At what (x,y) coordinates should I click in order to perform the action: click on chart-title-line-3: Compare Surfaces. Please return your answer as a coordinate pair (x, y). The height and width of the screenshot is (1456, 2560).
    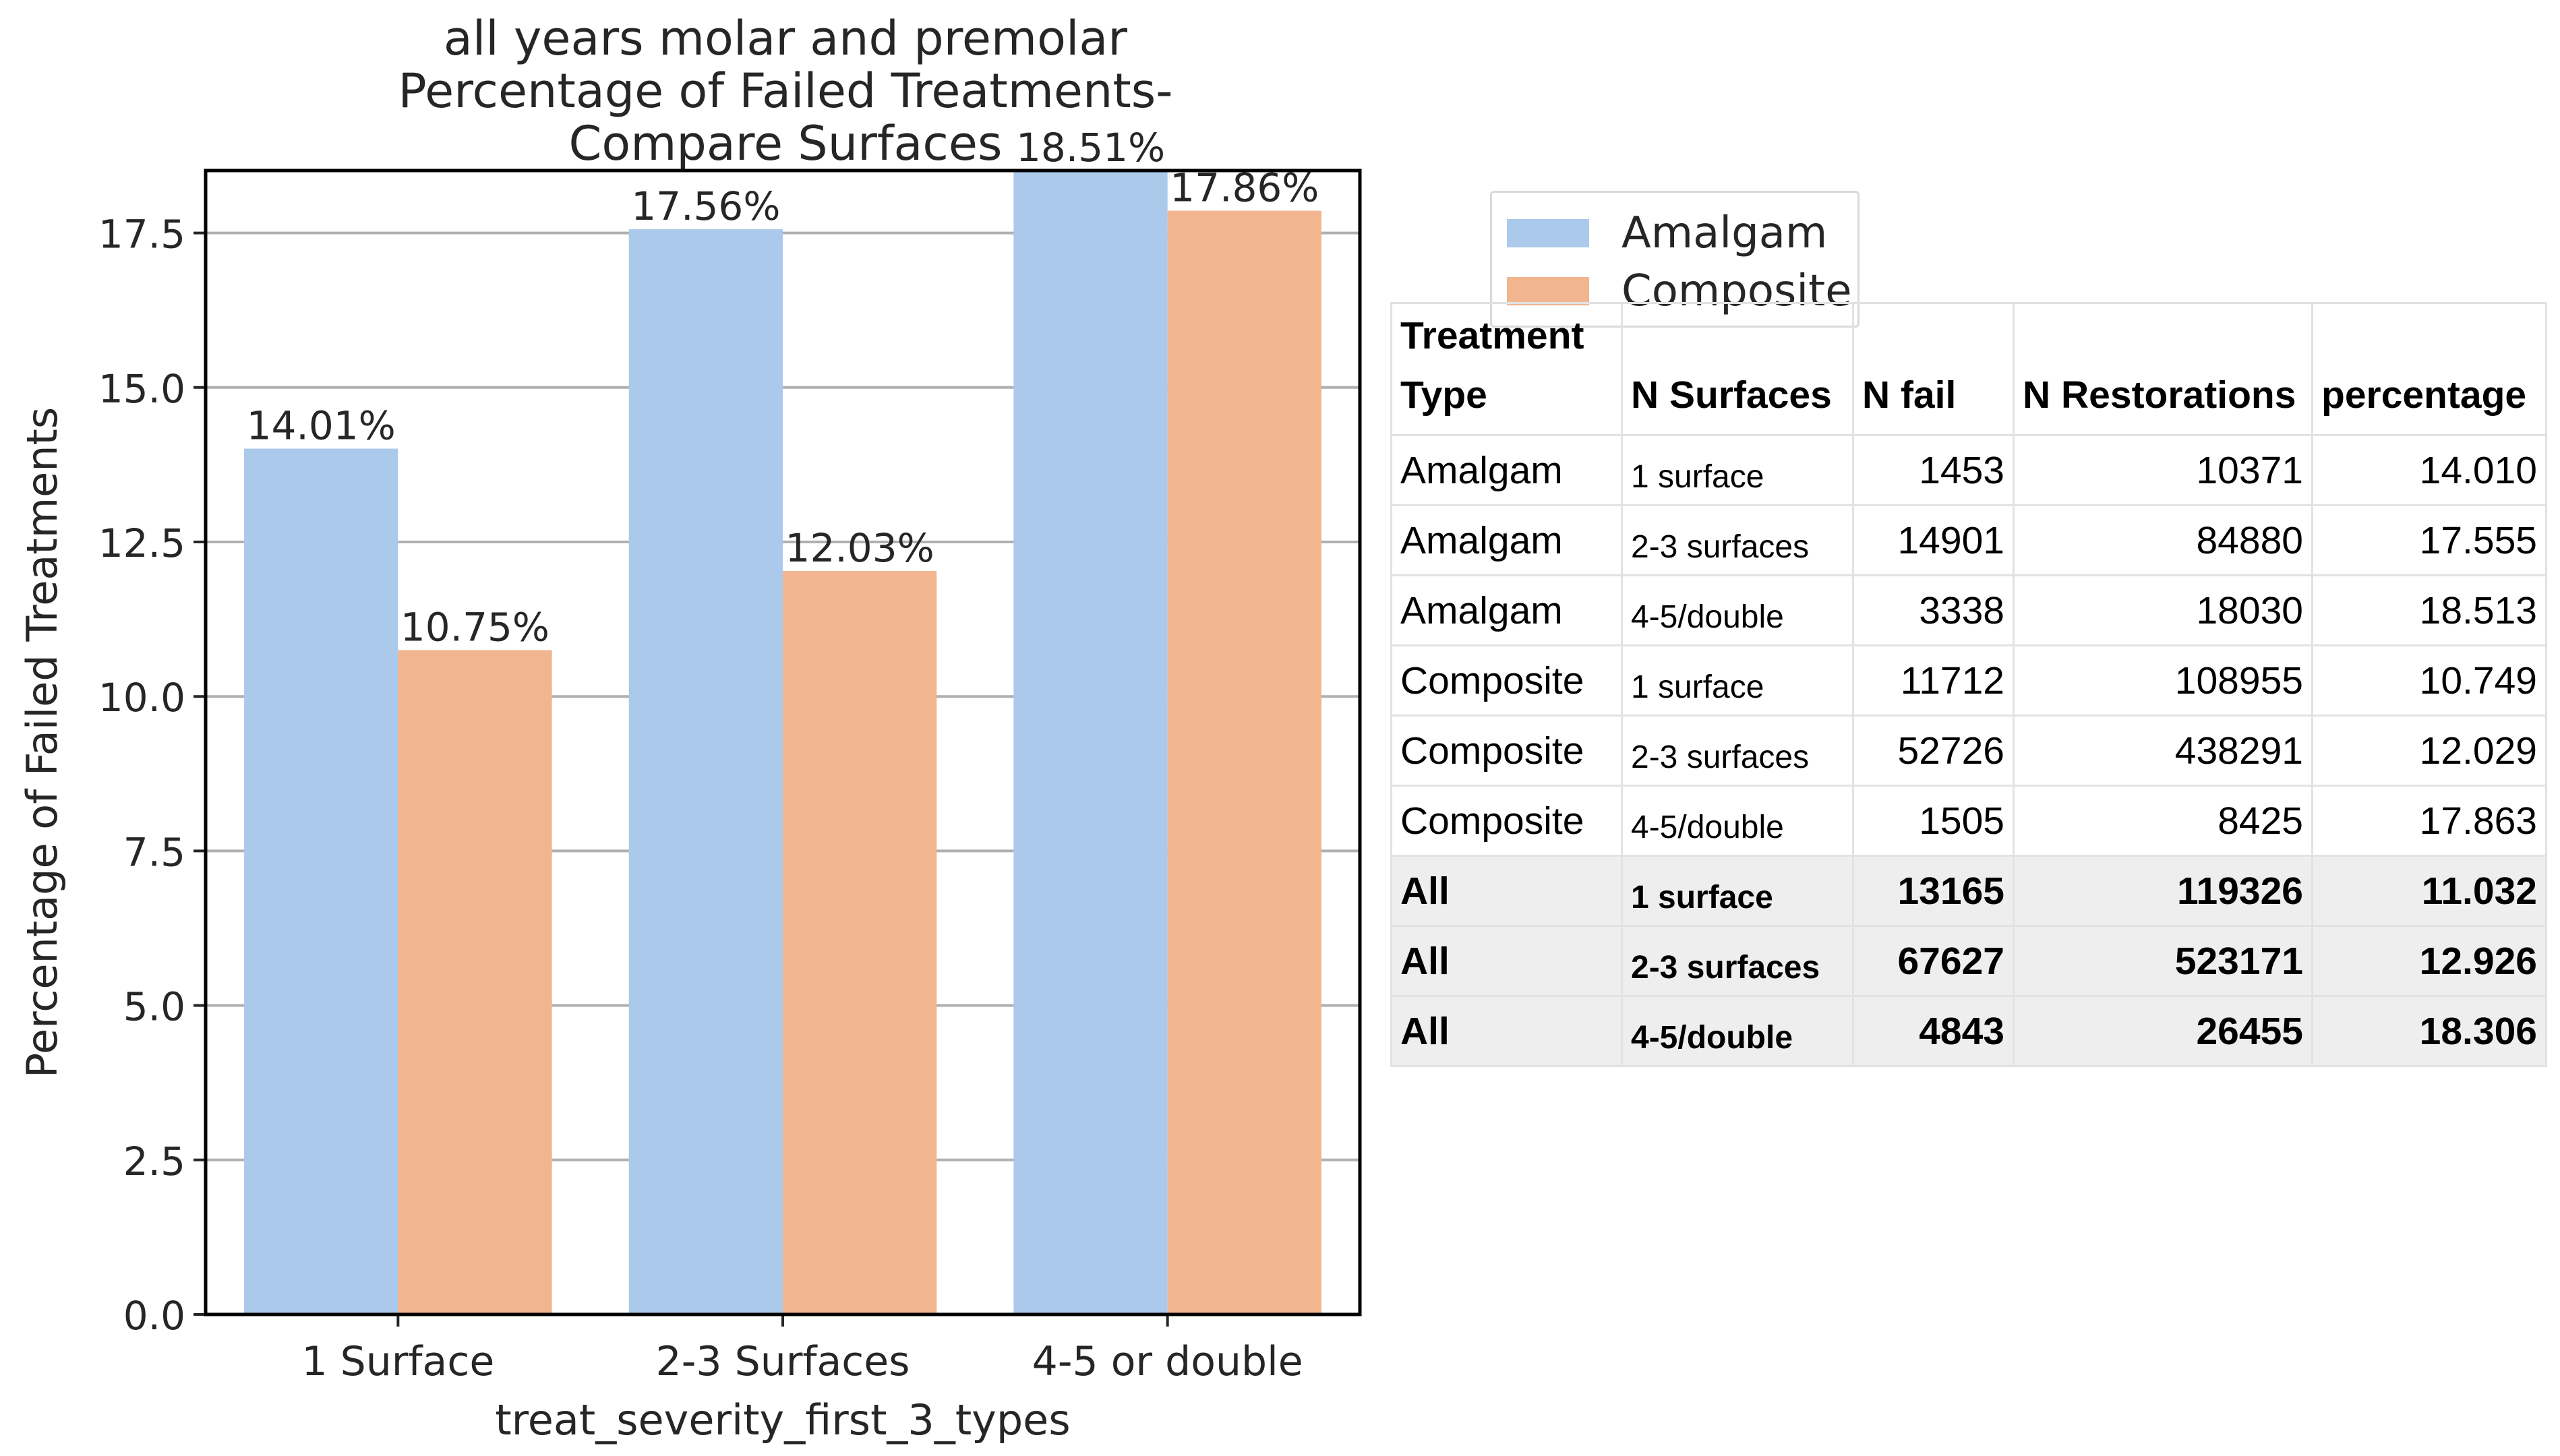
    Looking at the image, I should click on (785, 143).